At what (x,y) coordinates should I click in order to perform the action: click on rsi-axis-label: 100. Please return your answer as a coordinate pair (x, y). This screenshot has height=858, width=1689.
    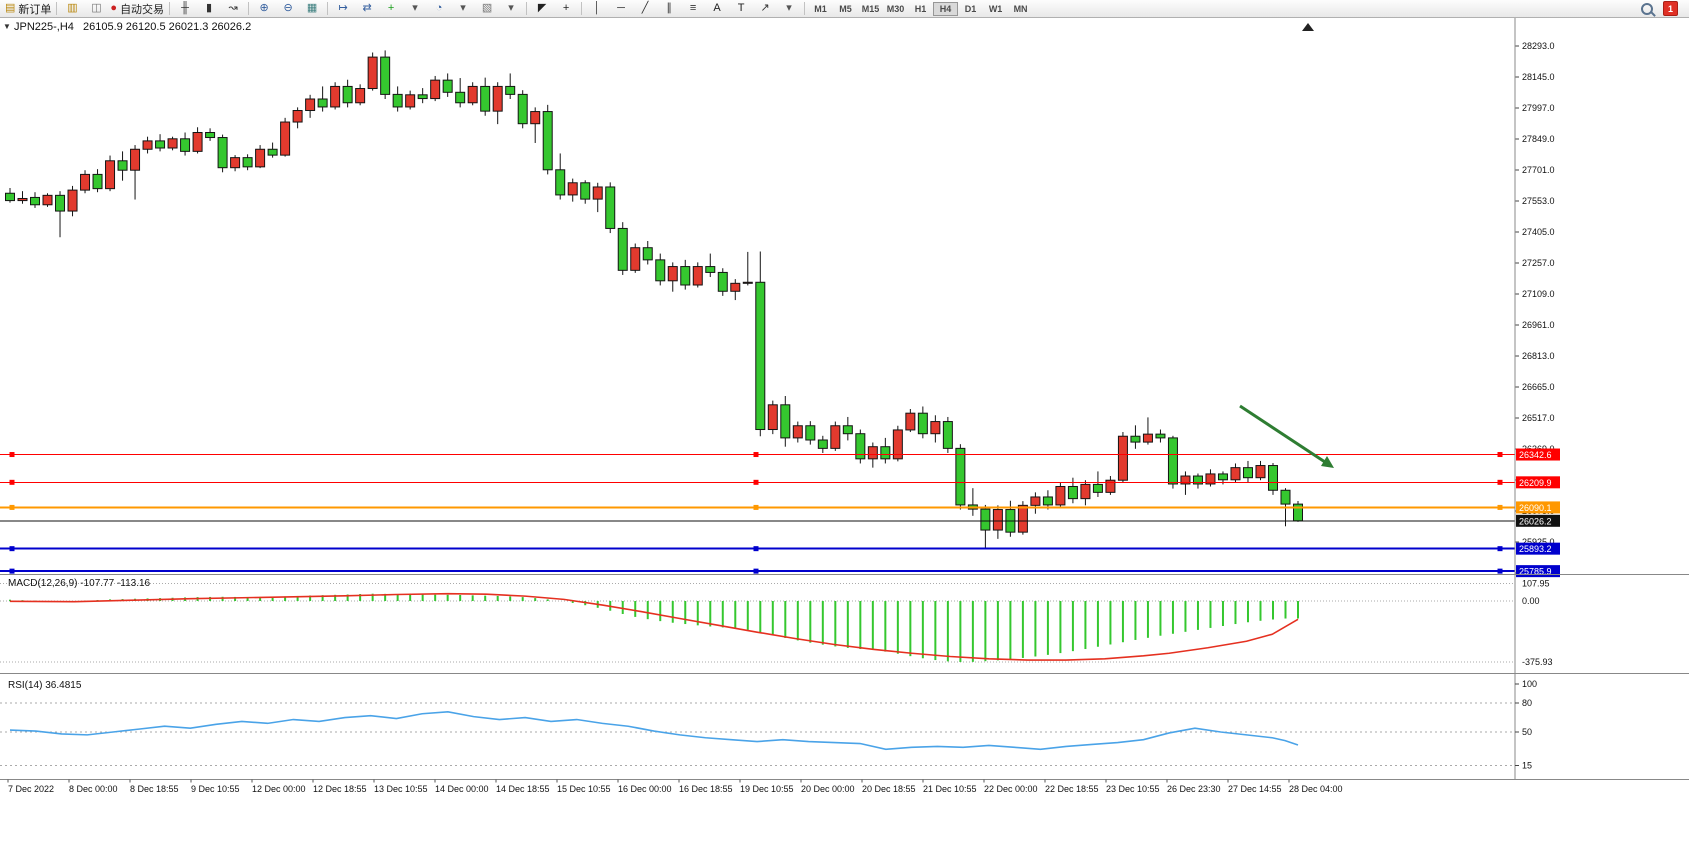
    Looking at the image, I should click on (1529, 684).